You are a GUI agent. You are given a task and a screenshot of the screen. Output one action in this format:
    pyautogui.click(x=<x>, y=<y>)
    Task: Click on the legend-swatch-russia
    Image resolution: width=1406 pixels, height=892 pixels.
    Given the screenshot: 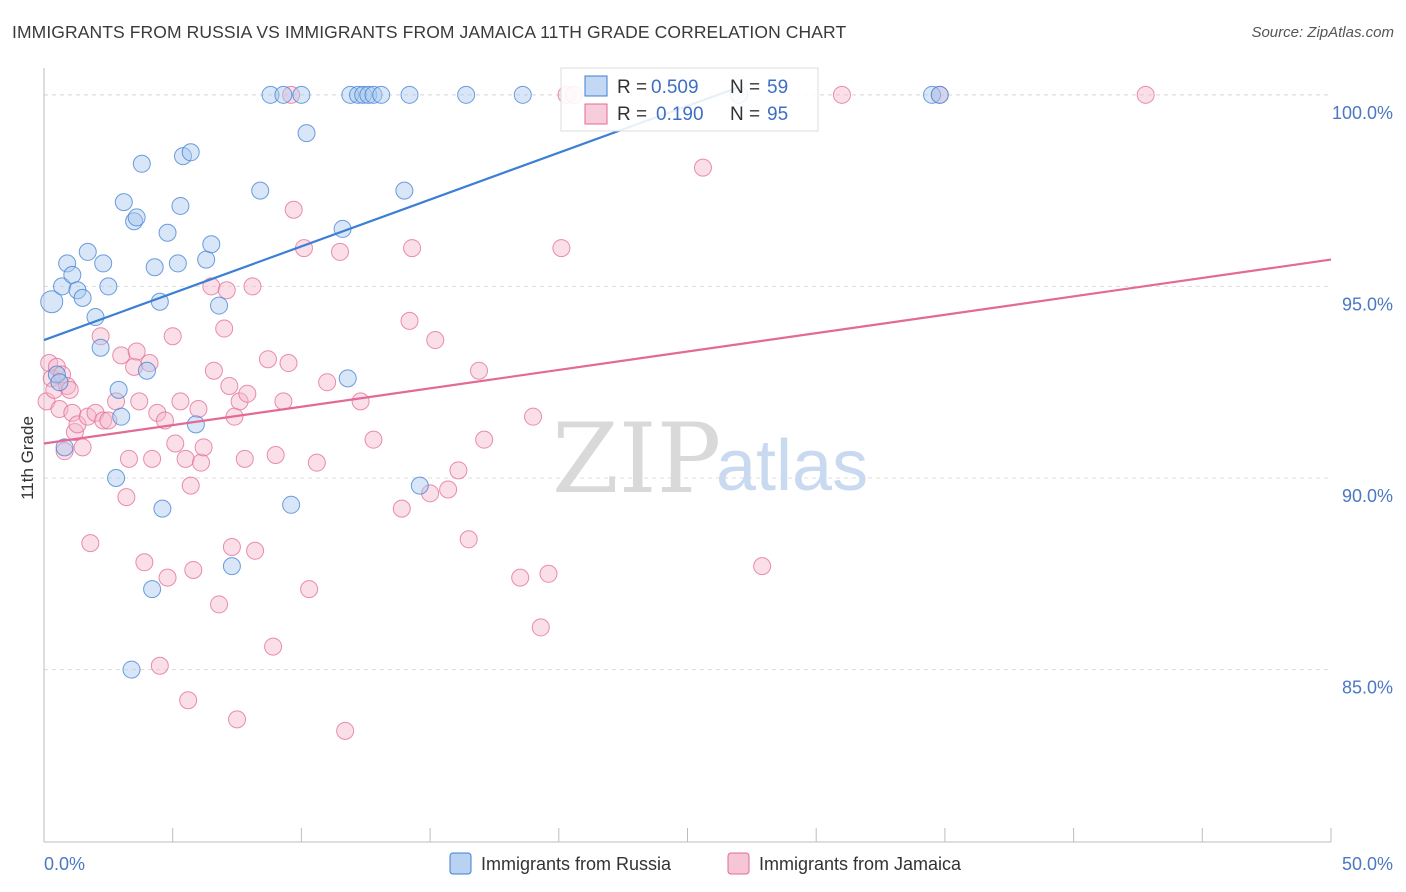 What is the action you would take?
    pyautogui.click(x=460, y=863)
    